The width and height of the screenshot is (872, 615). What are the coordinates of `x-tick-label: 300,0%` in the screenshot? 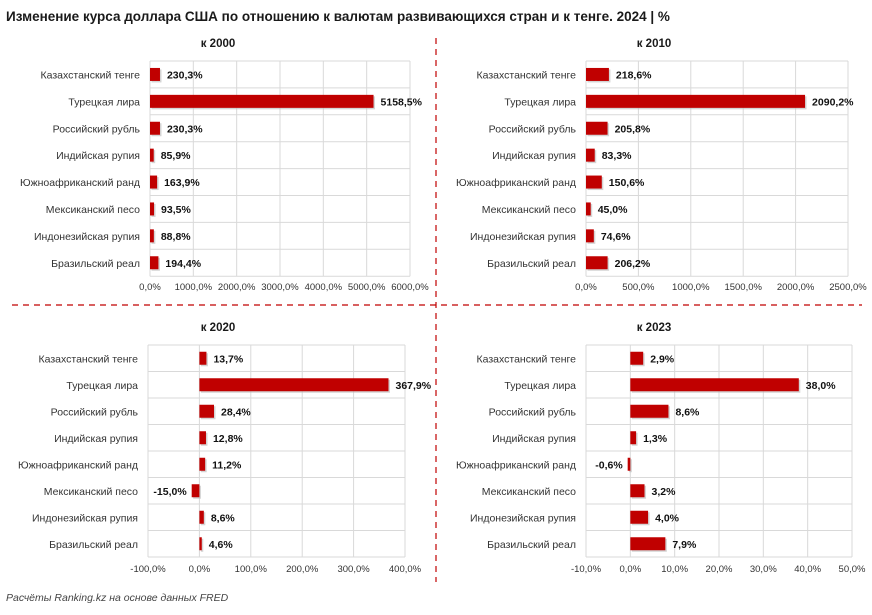 It's located at (353, 569).